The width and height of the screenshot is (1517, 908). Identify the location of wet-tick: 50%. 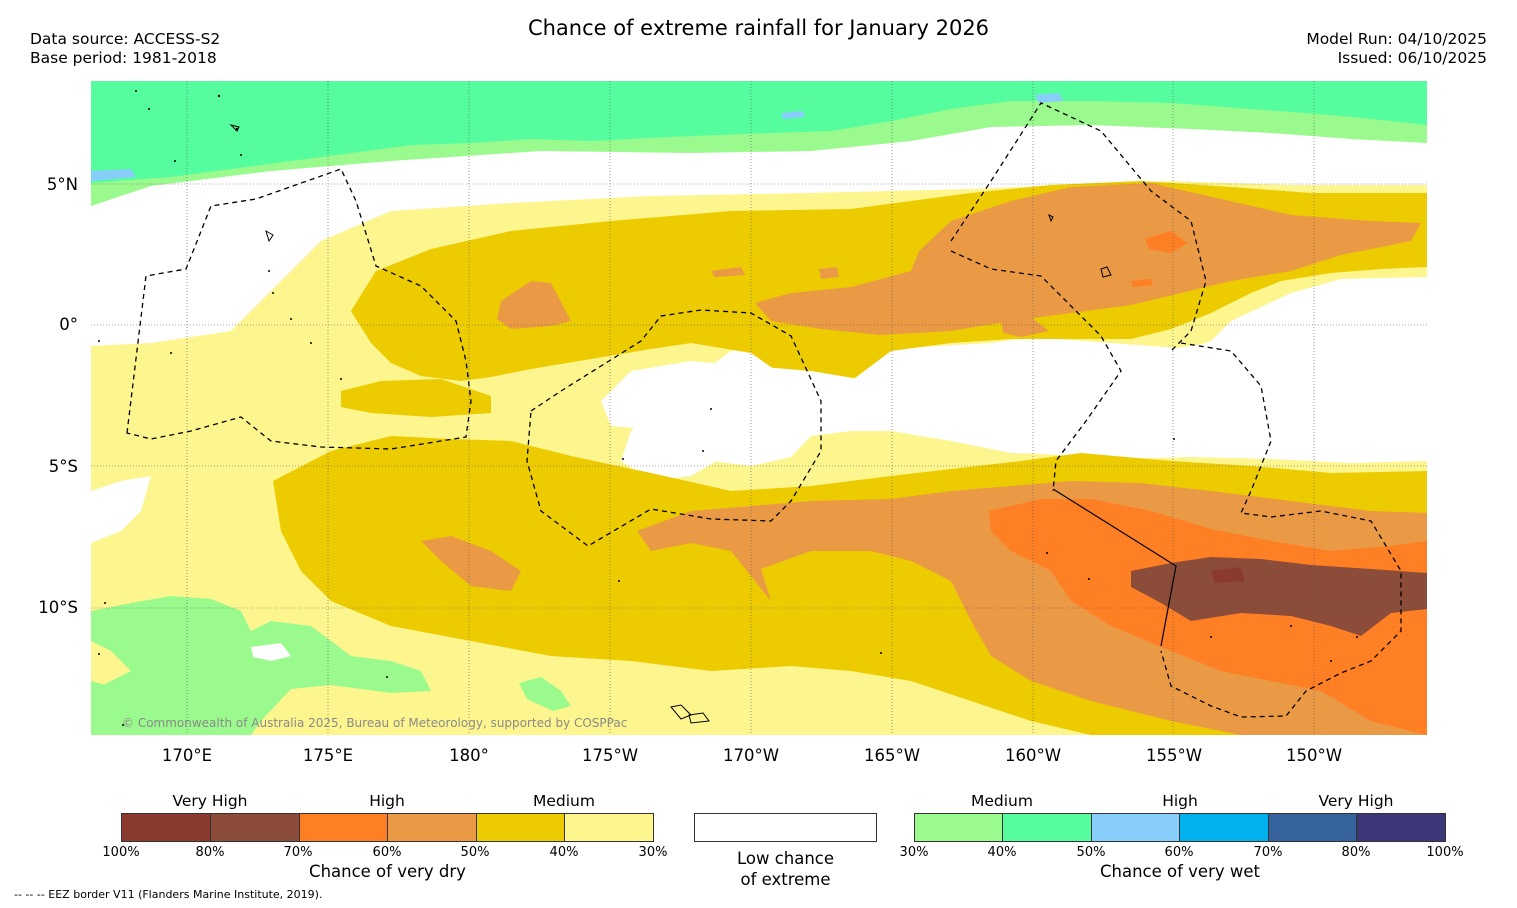
(1091, 852).